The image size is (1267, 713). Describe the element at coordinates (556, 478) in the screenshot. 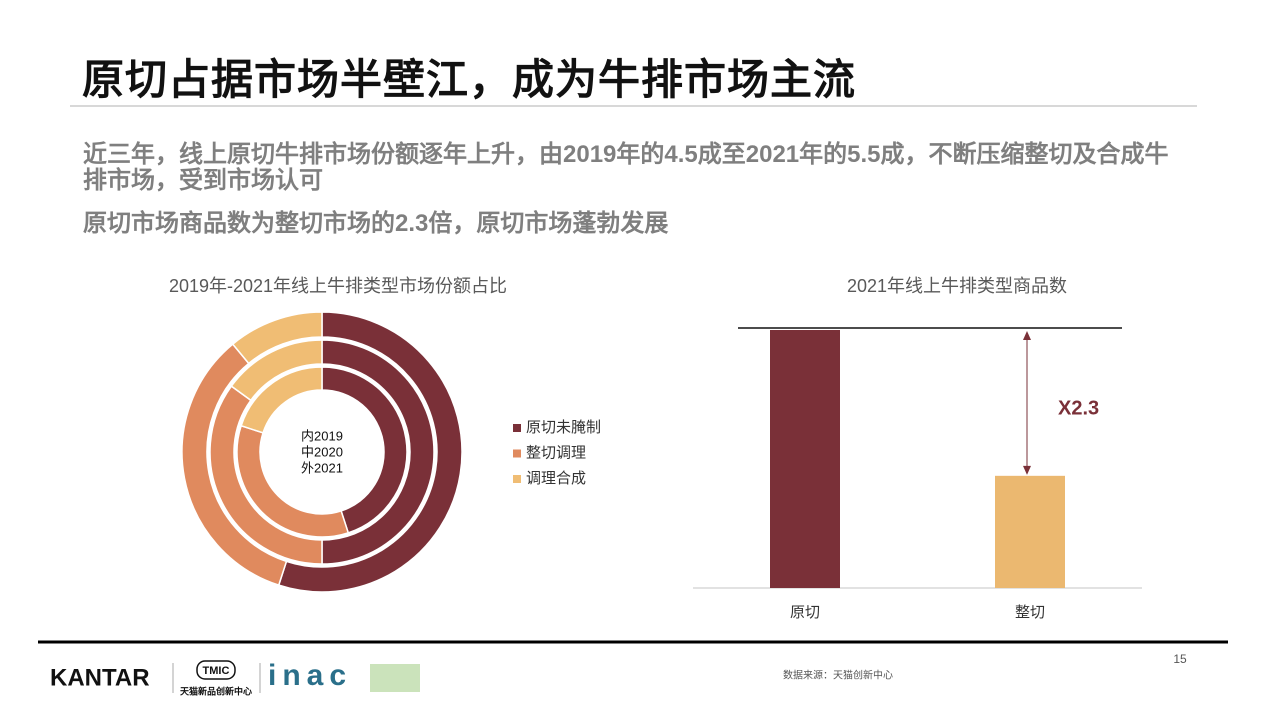

I see `legend-label: 调理合成` at that location.